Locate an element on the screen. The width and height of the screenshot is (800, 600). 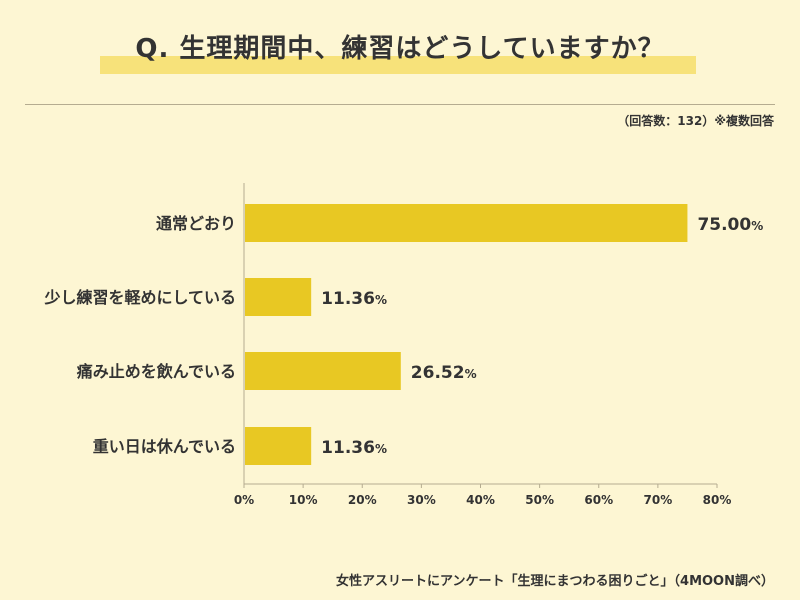
category-label: 重い日は休んでいる is located at coordinates (164, 446).